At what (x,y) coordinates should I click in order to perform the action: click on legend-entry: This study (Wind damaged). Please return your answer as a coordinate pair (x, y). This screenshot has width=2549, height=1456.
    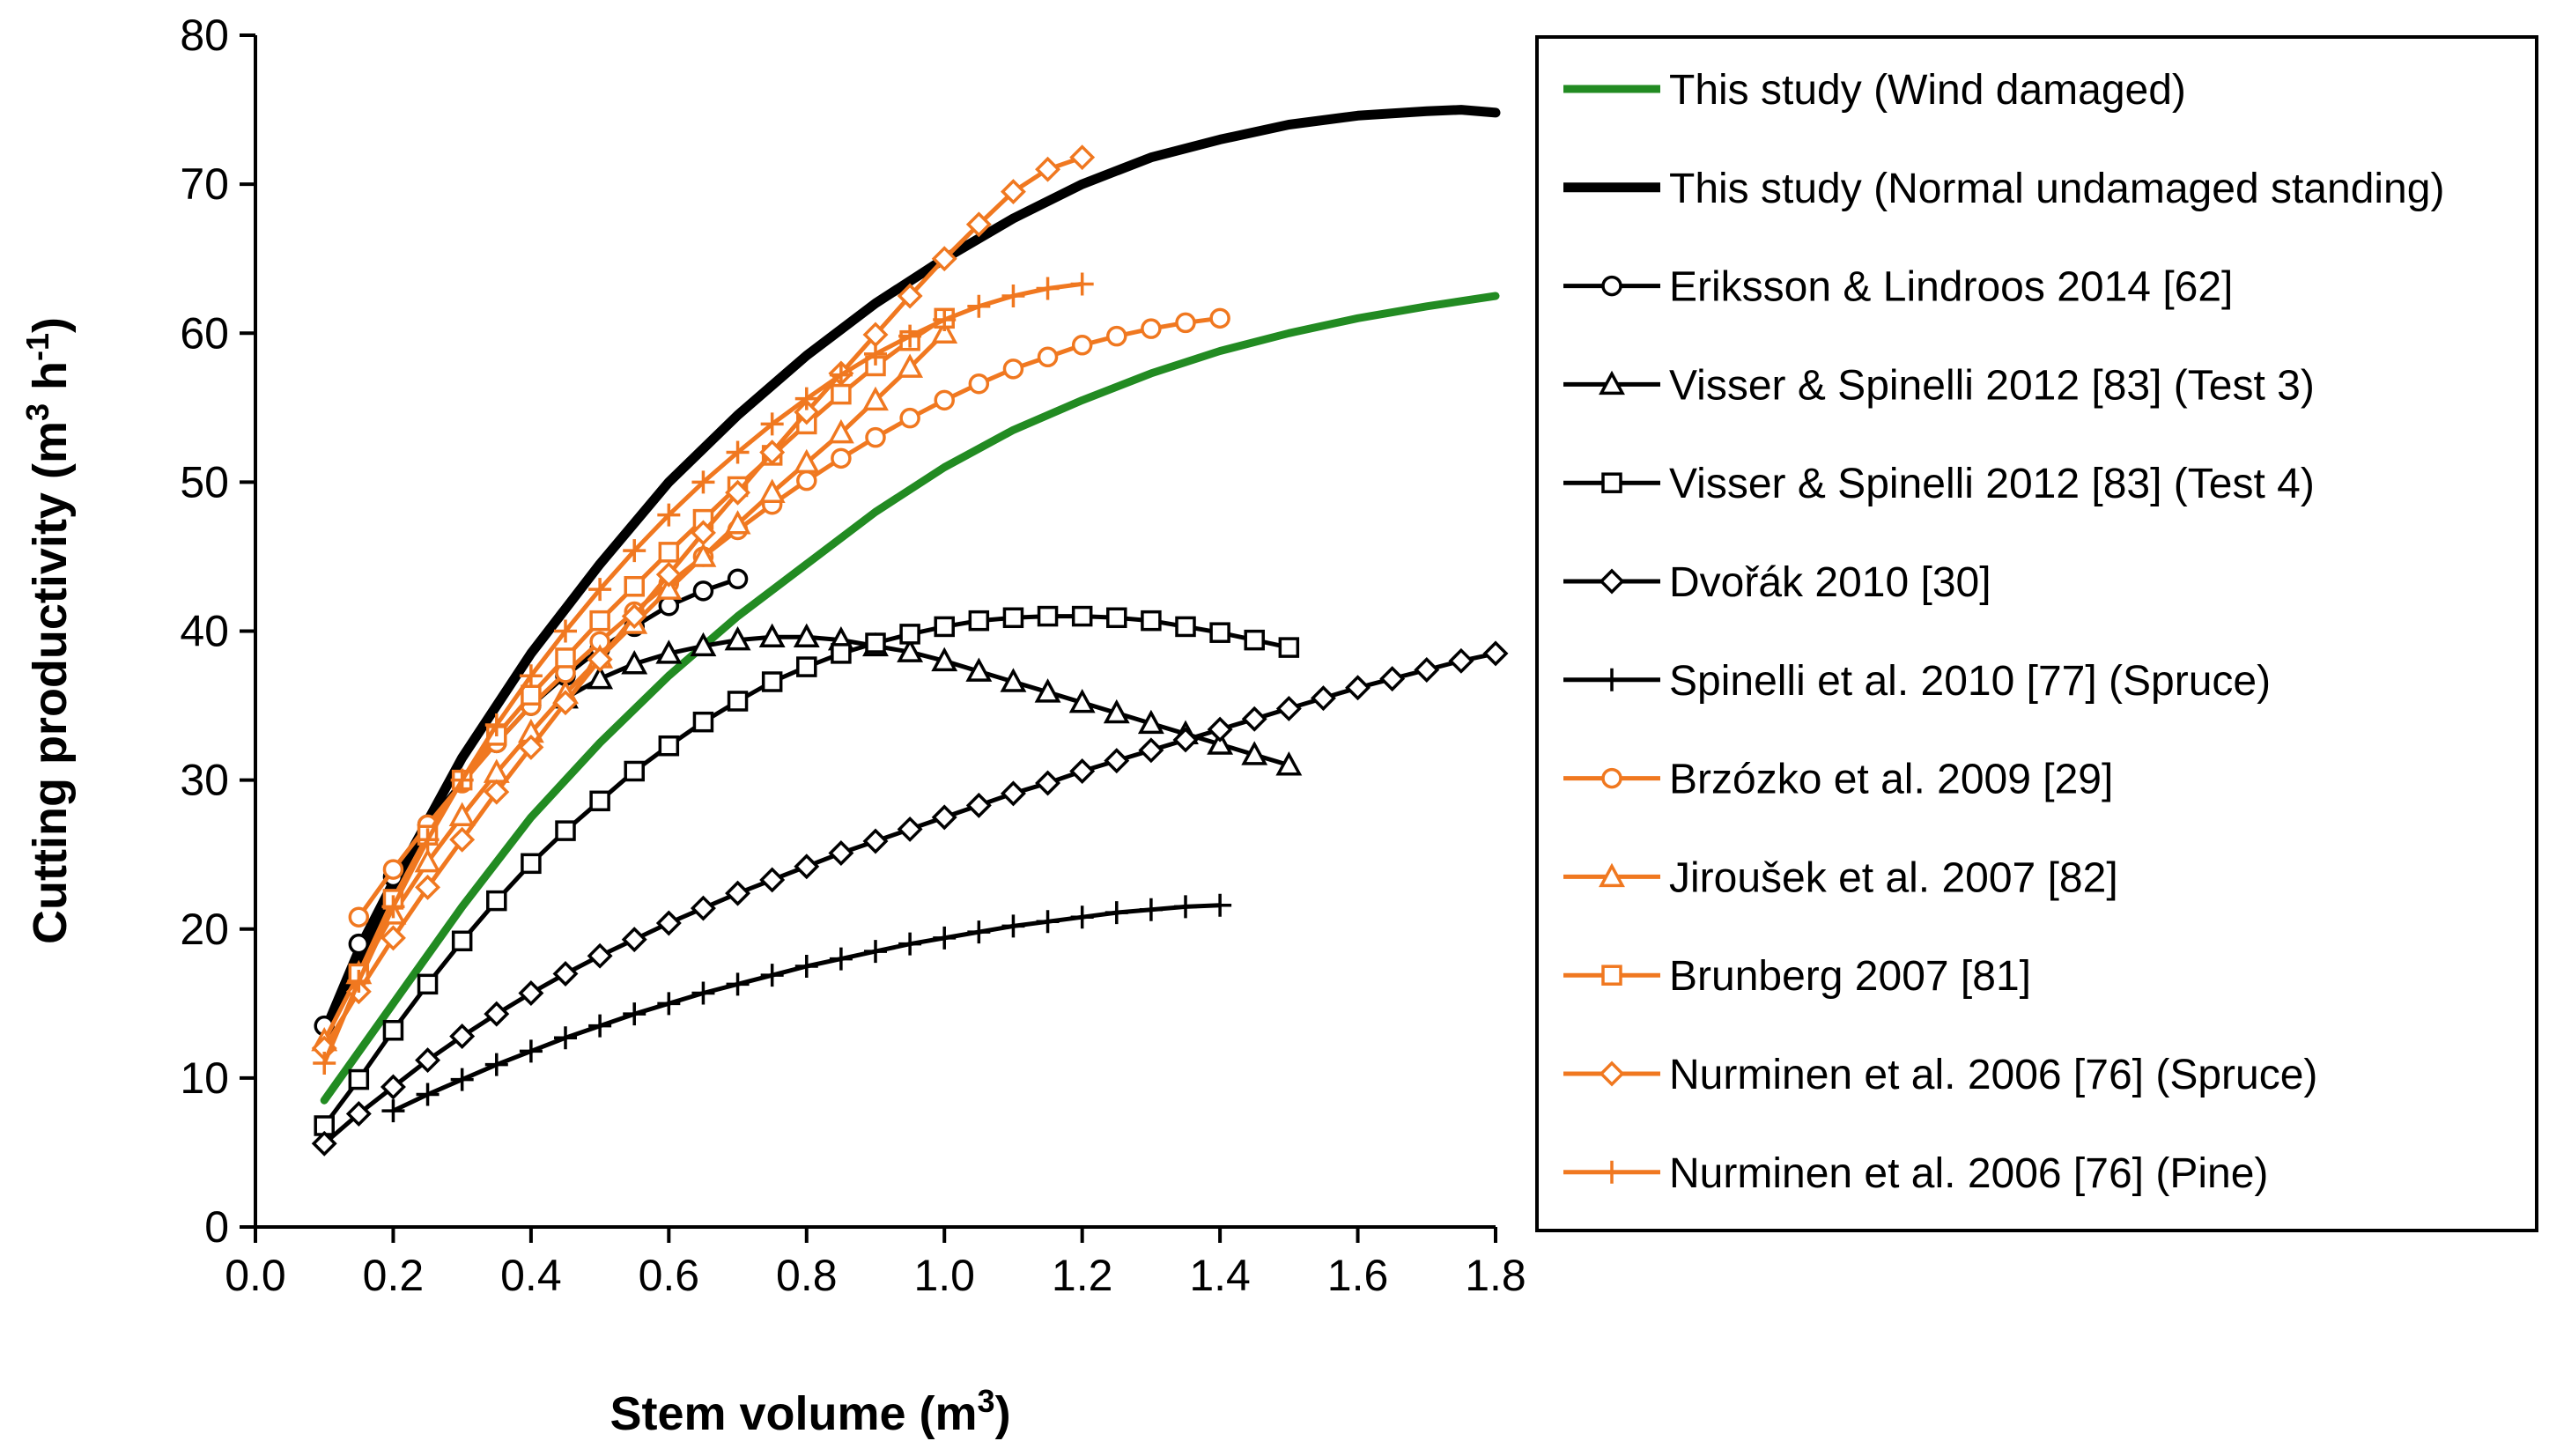
    Looking at the image, I should click on (1874, 90).